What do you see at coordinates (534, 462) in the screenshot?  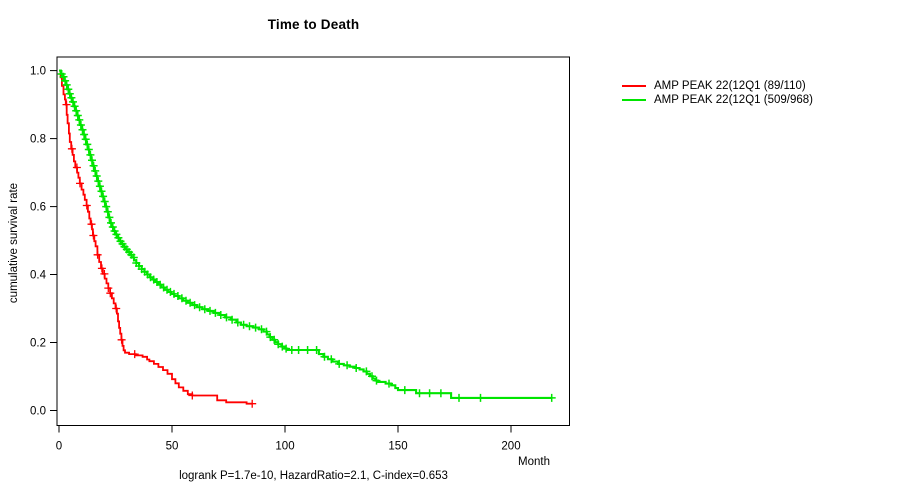 I see `x-axis-label: Month` at bounding box center [534, 462].